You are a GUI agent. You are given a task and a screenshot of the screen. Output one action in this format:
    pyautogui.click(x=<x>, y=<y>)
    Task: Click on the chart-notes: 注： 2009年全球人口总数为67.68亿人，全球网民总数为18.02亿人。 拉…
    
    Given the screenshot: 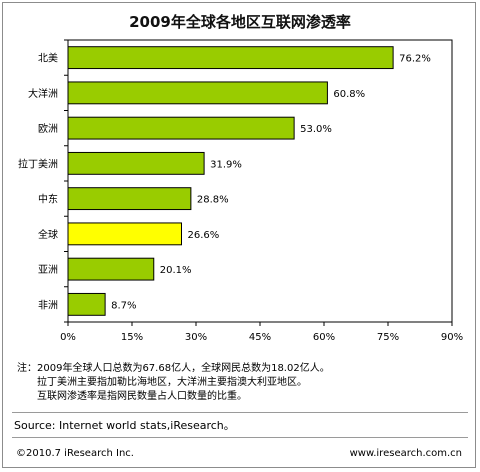 What is the action you would take?
    pyautogui.click(x=242, y=383)
    